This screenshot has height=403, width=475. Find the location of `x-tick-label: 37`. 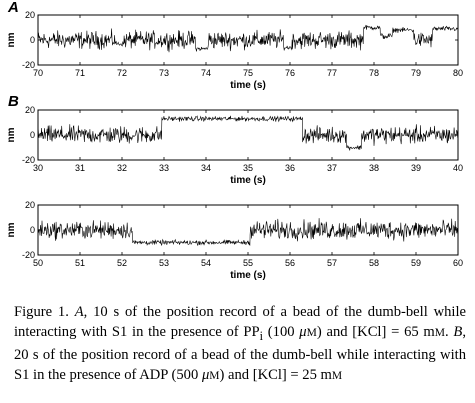

x-tick-label: 37 is located at coordinates (332, 168).